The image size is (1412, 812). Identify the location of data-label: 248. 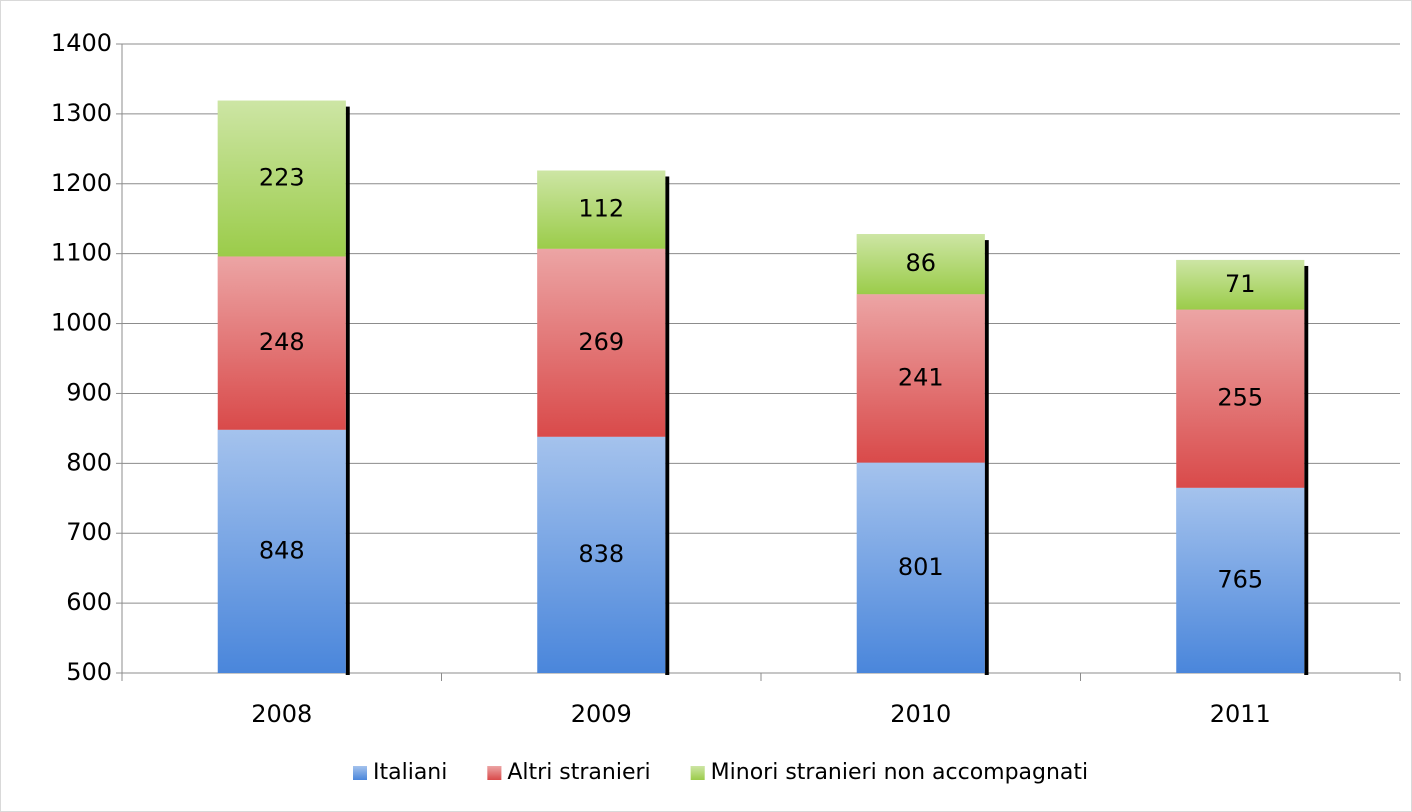
(282, 342).